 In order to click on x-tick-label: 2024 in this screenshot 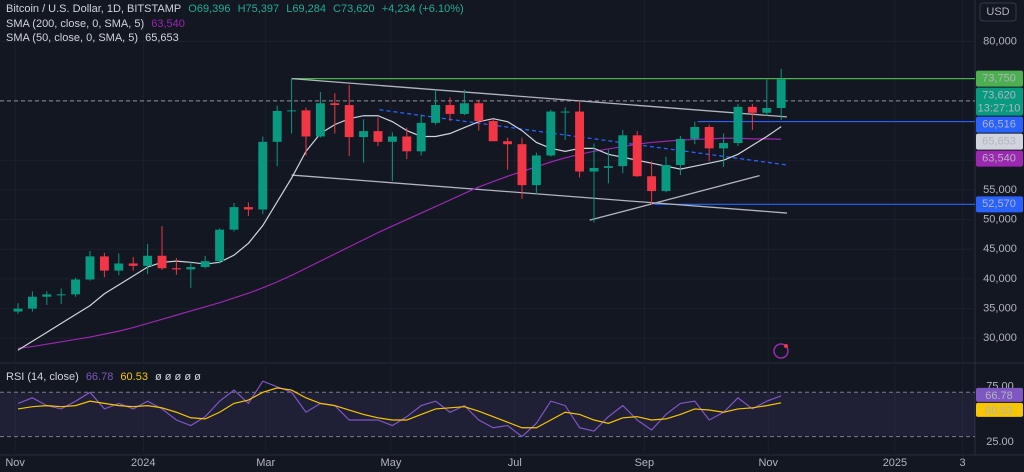, I will do `click(143, 463)`.